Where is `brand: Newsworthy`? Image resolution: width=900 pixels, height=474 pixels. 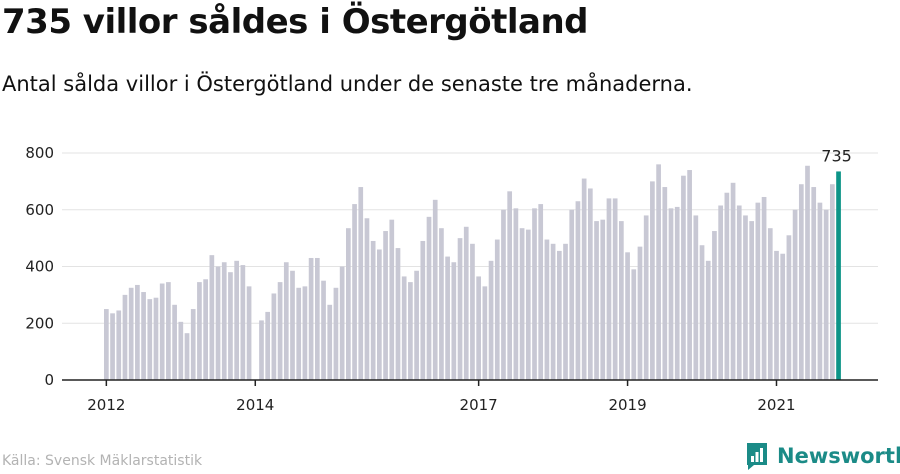 brand: Newsworthy is located at coordinates (822, 456).